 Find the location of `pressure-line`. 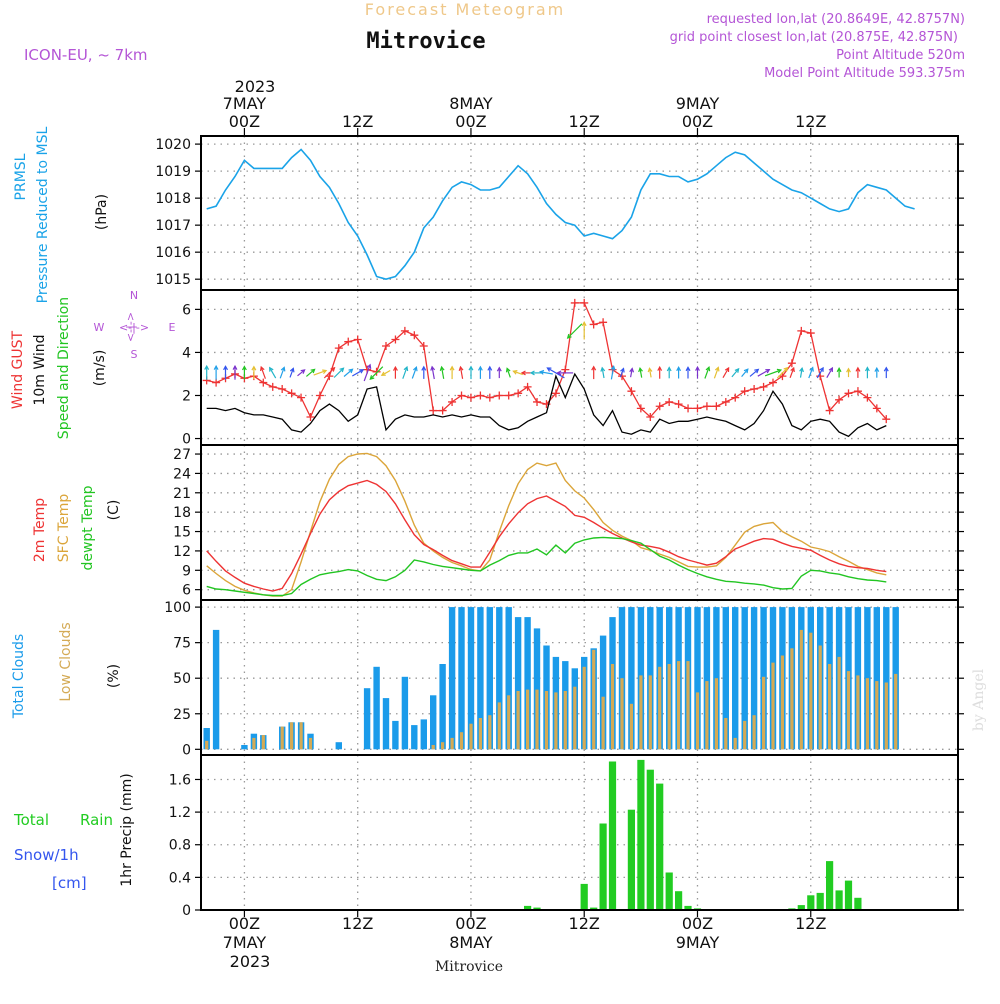

pressure-line is located at coordinates (560, 214).